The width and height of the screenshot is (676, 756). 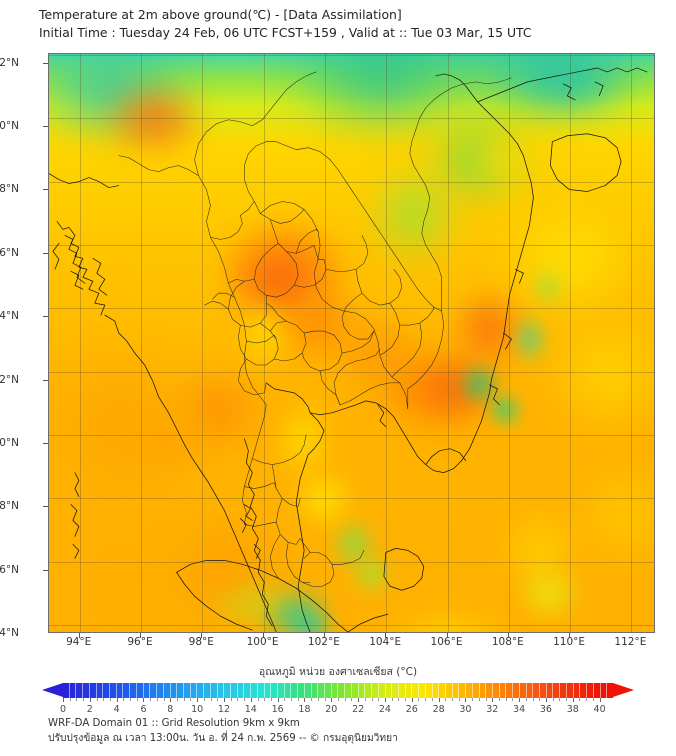 What do you see at coordinates (197, 709) in the screenshot?
I see `colorbar-tick-label: 10` at bounding box center [197, 709].